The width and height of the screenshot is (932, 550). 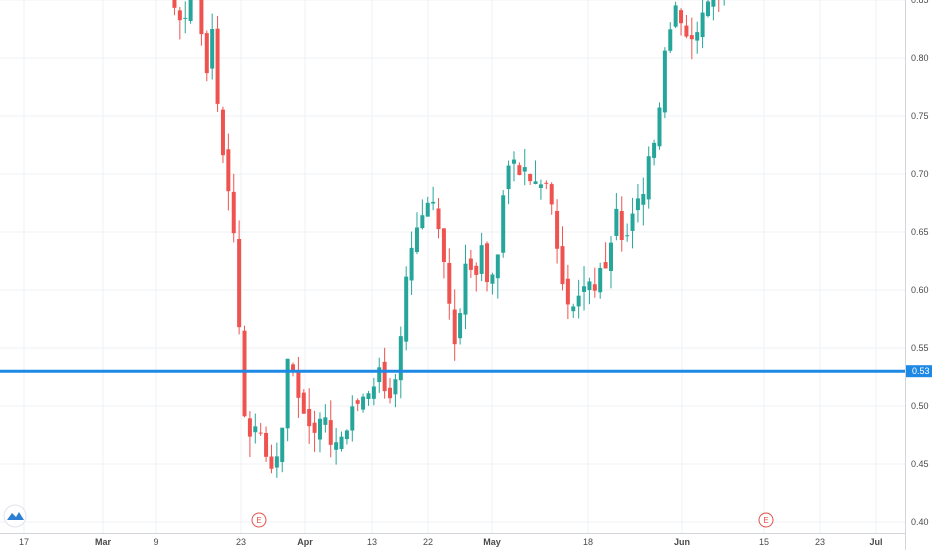 What do you see at coordinates (920, 174) in the screenshot?
I see `y-tick-label: 0.70` at bounding box center [920, 174].